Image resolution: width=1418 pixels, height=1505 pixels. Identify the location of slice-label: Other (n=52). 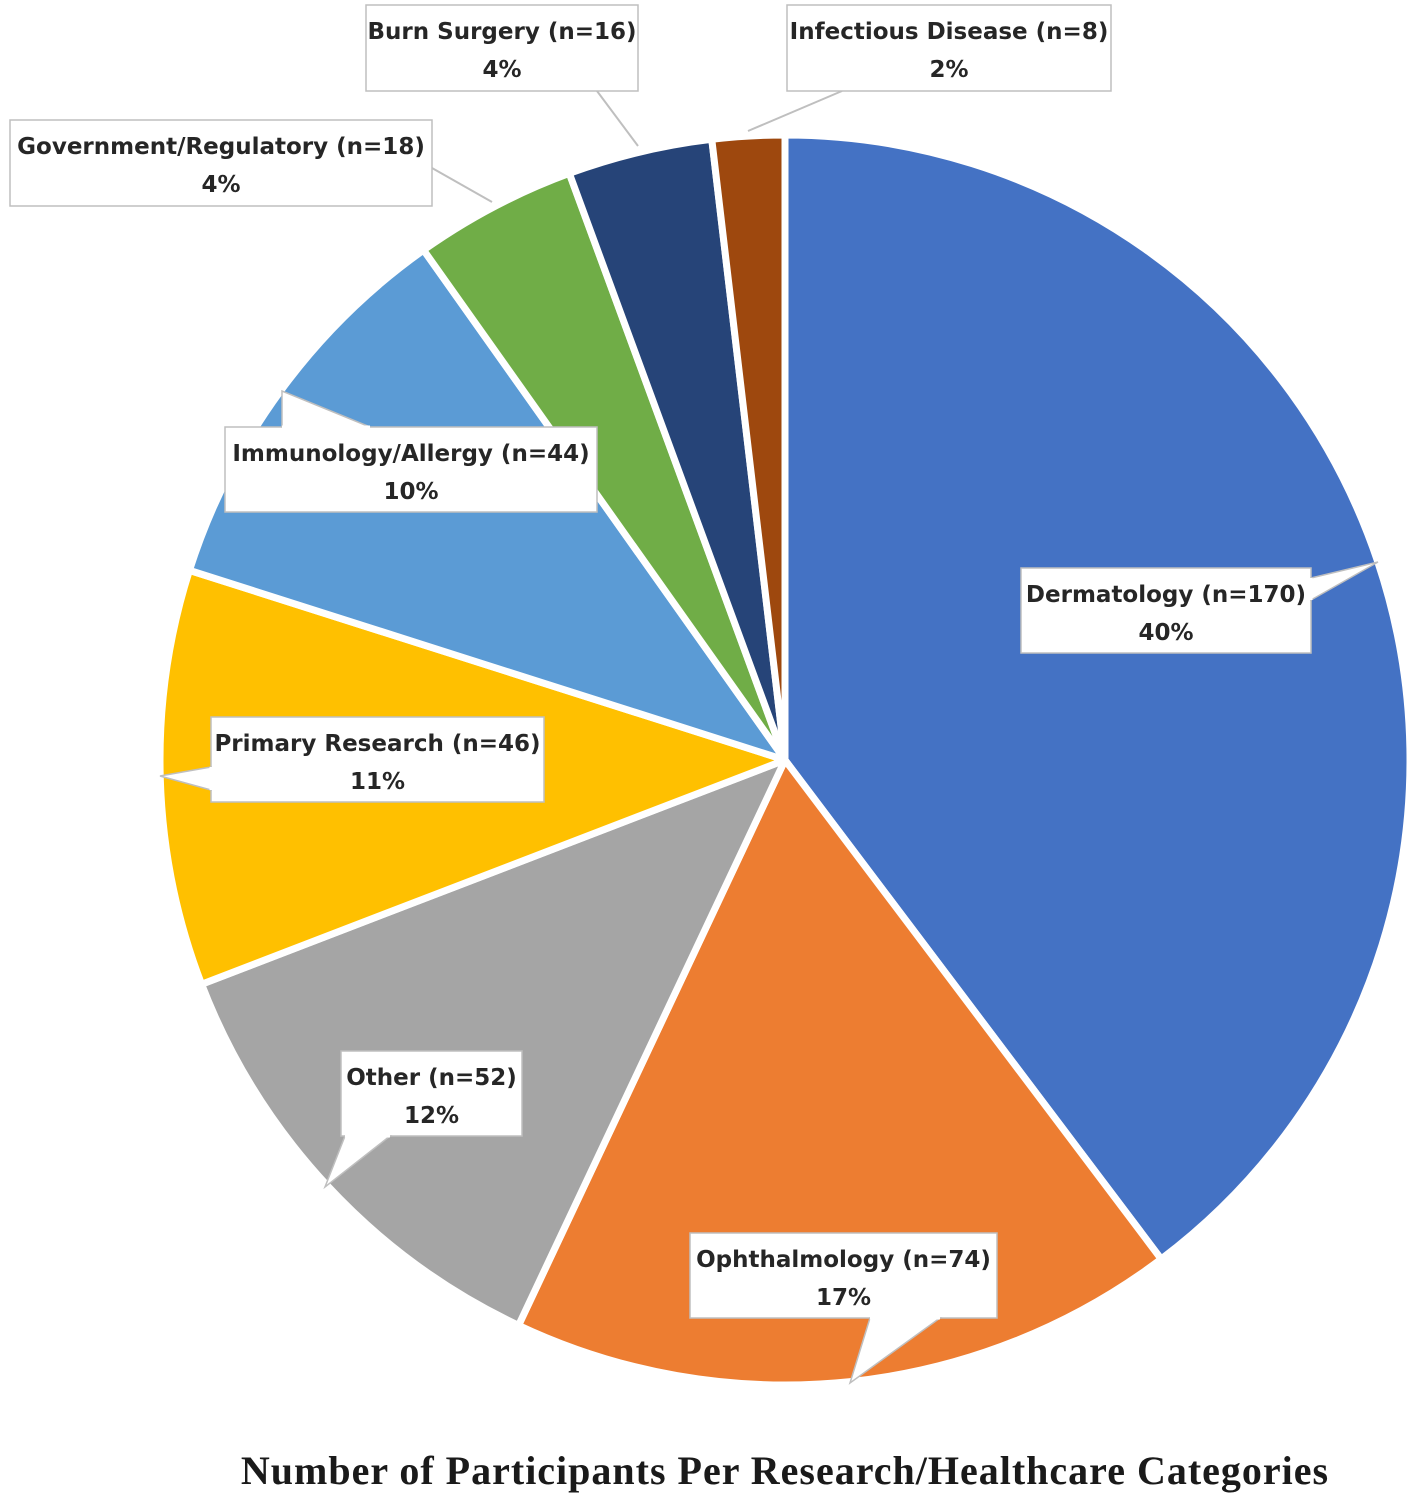
(431, 1078).